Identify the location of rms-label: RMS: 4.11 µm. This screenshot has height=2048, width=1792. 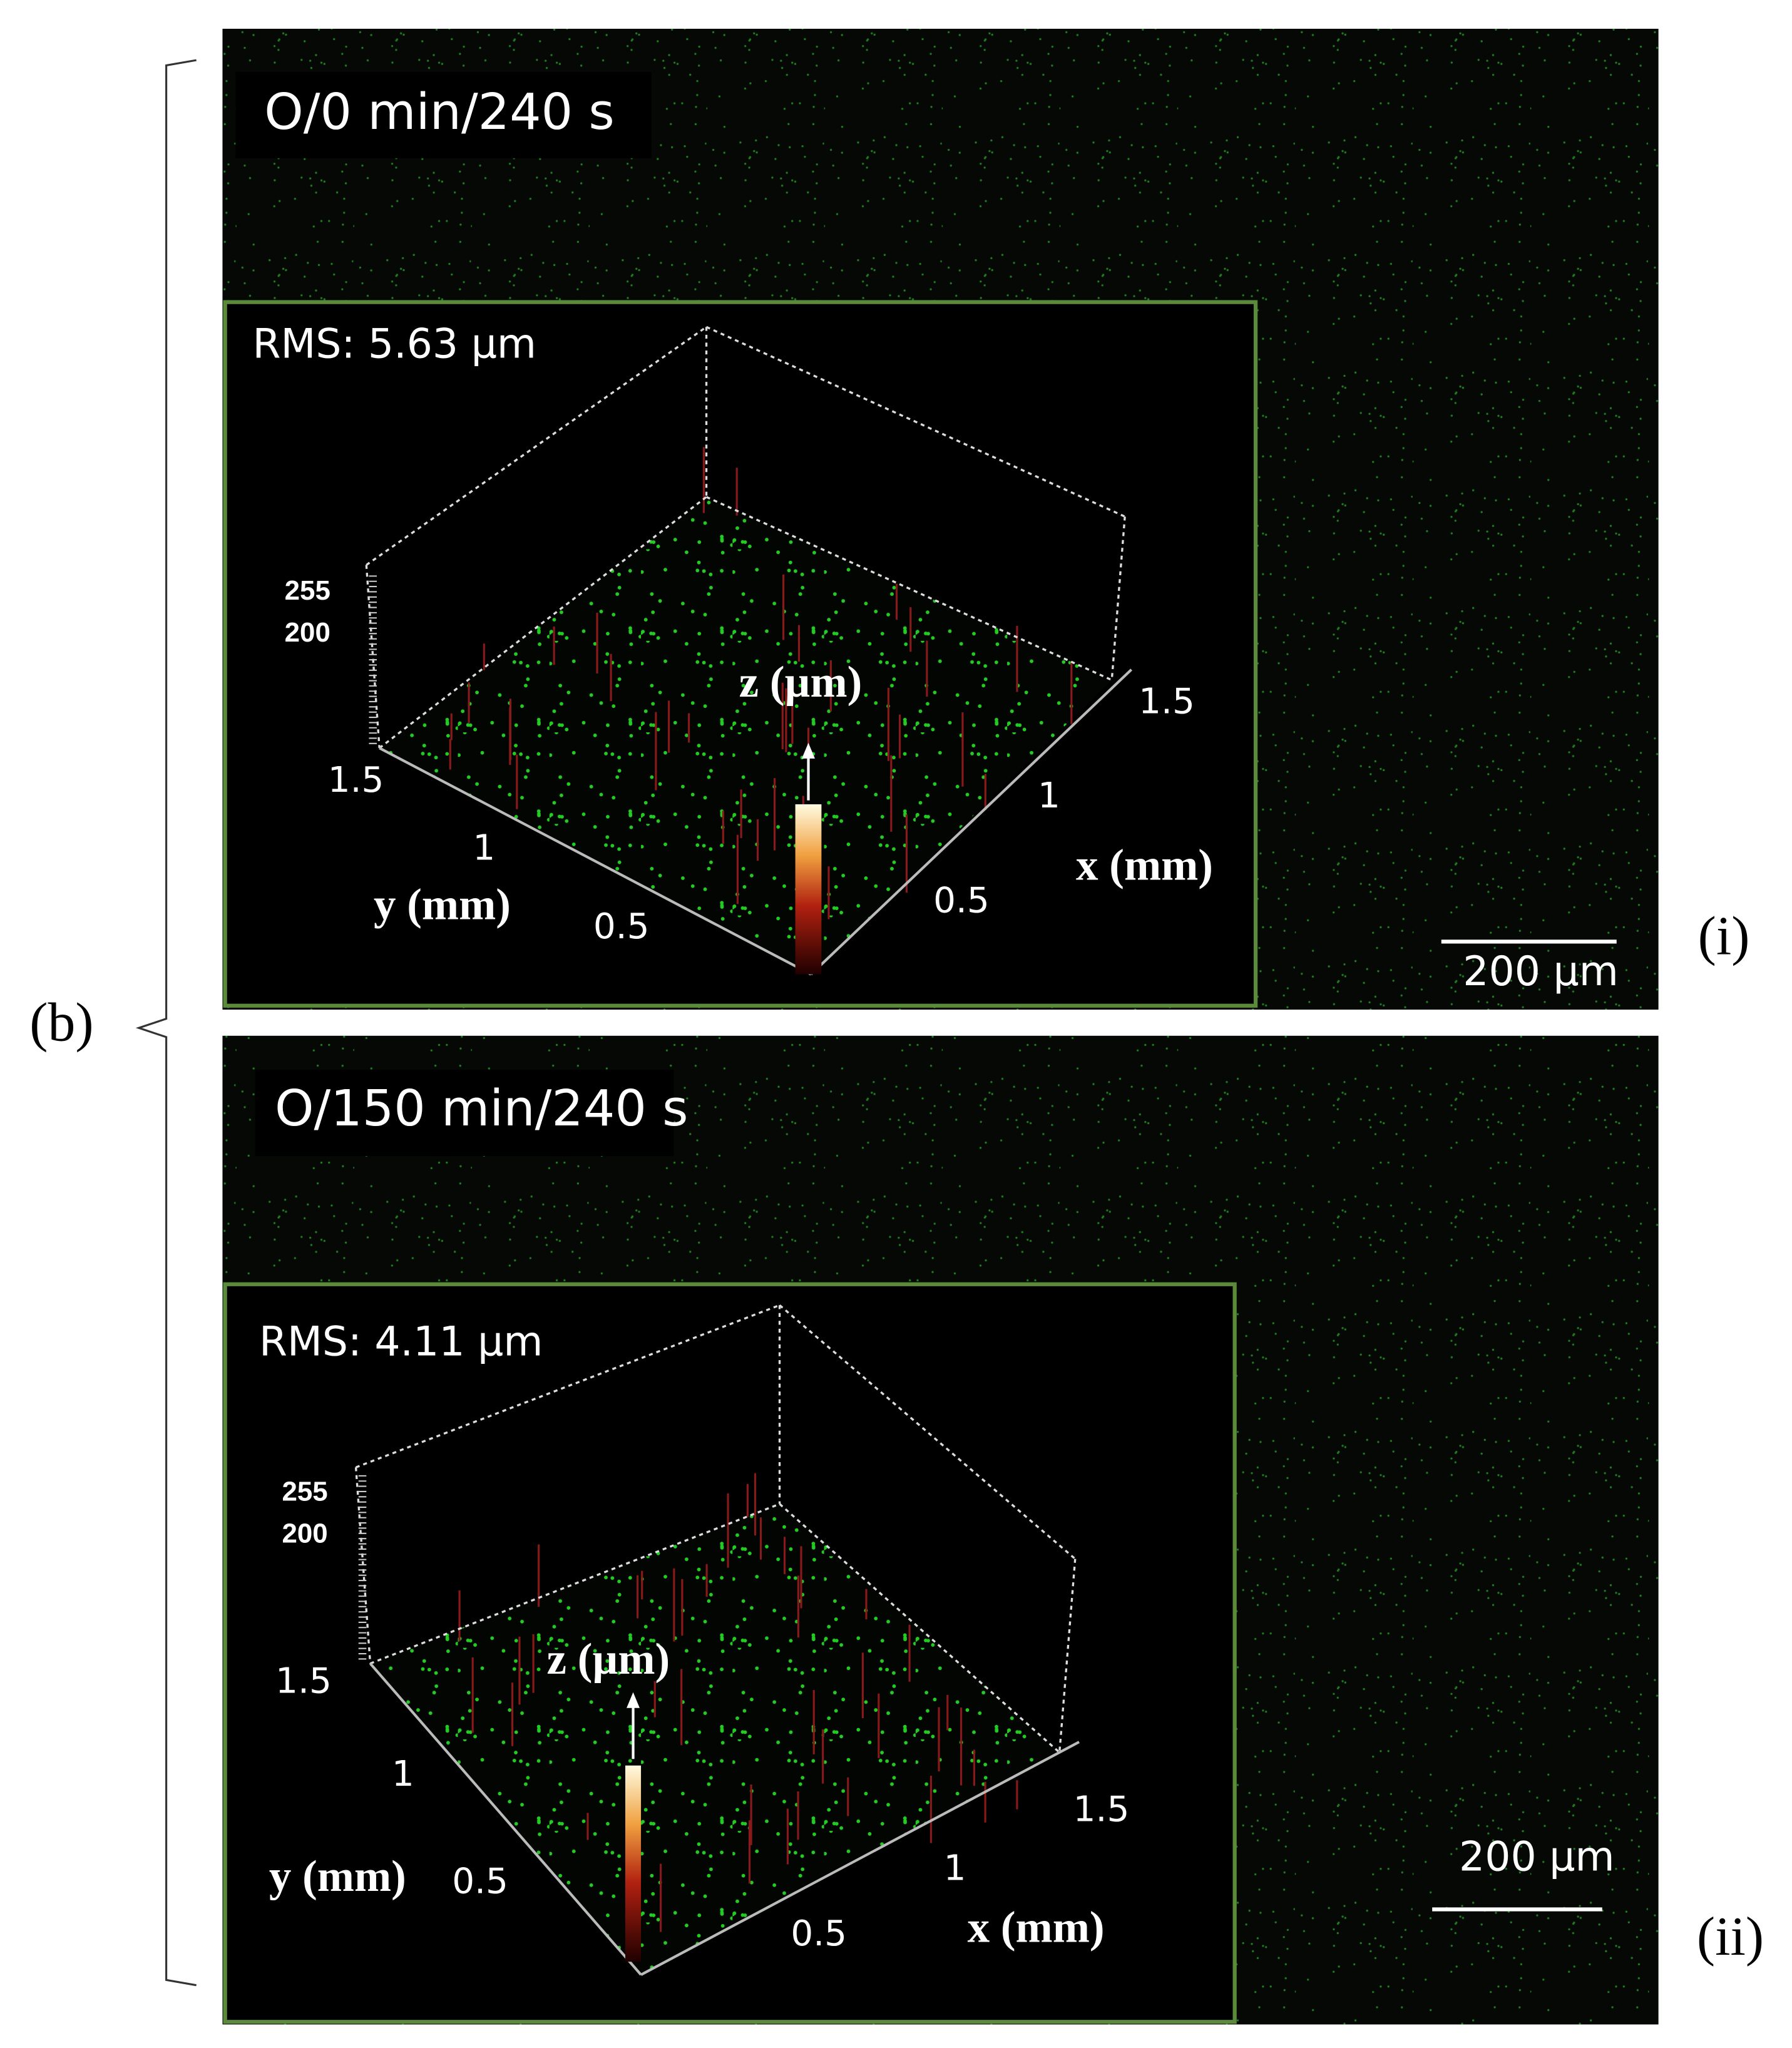
(401, 1341).